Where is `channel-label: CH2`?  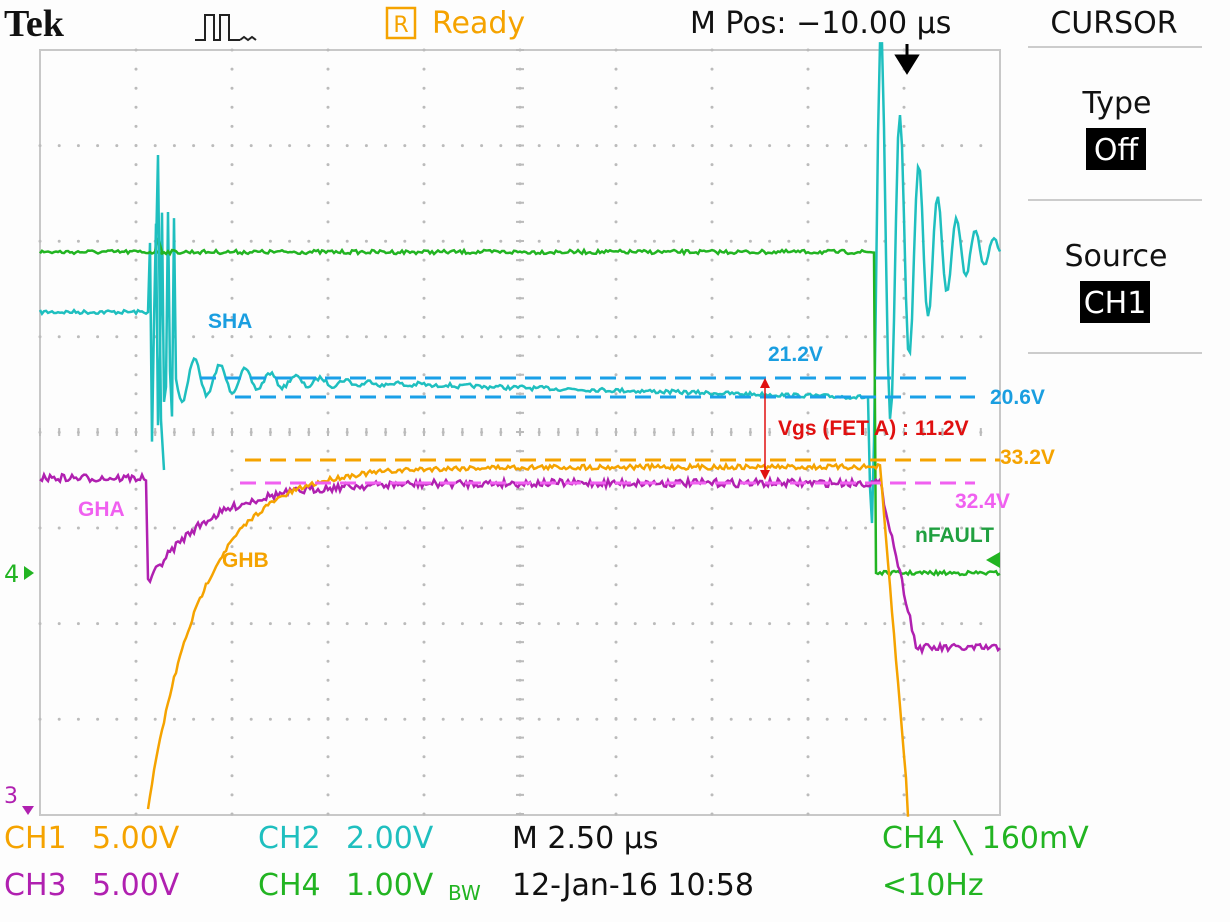 channel-label: CH2 is located at coordinates (289, 838).